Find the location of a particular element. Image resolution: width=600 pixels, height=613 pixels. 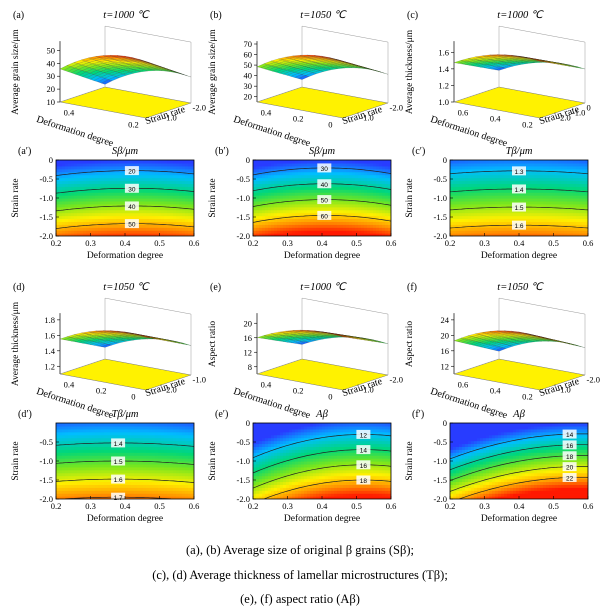

x-tick-label: 0.4 is located at coordinates (519, 243).